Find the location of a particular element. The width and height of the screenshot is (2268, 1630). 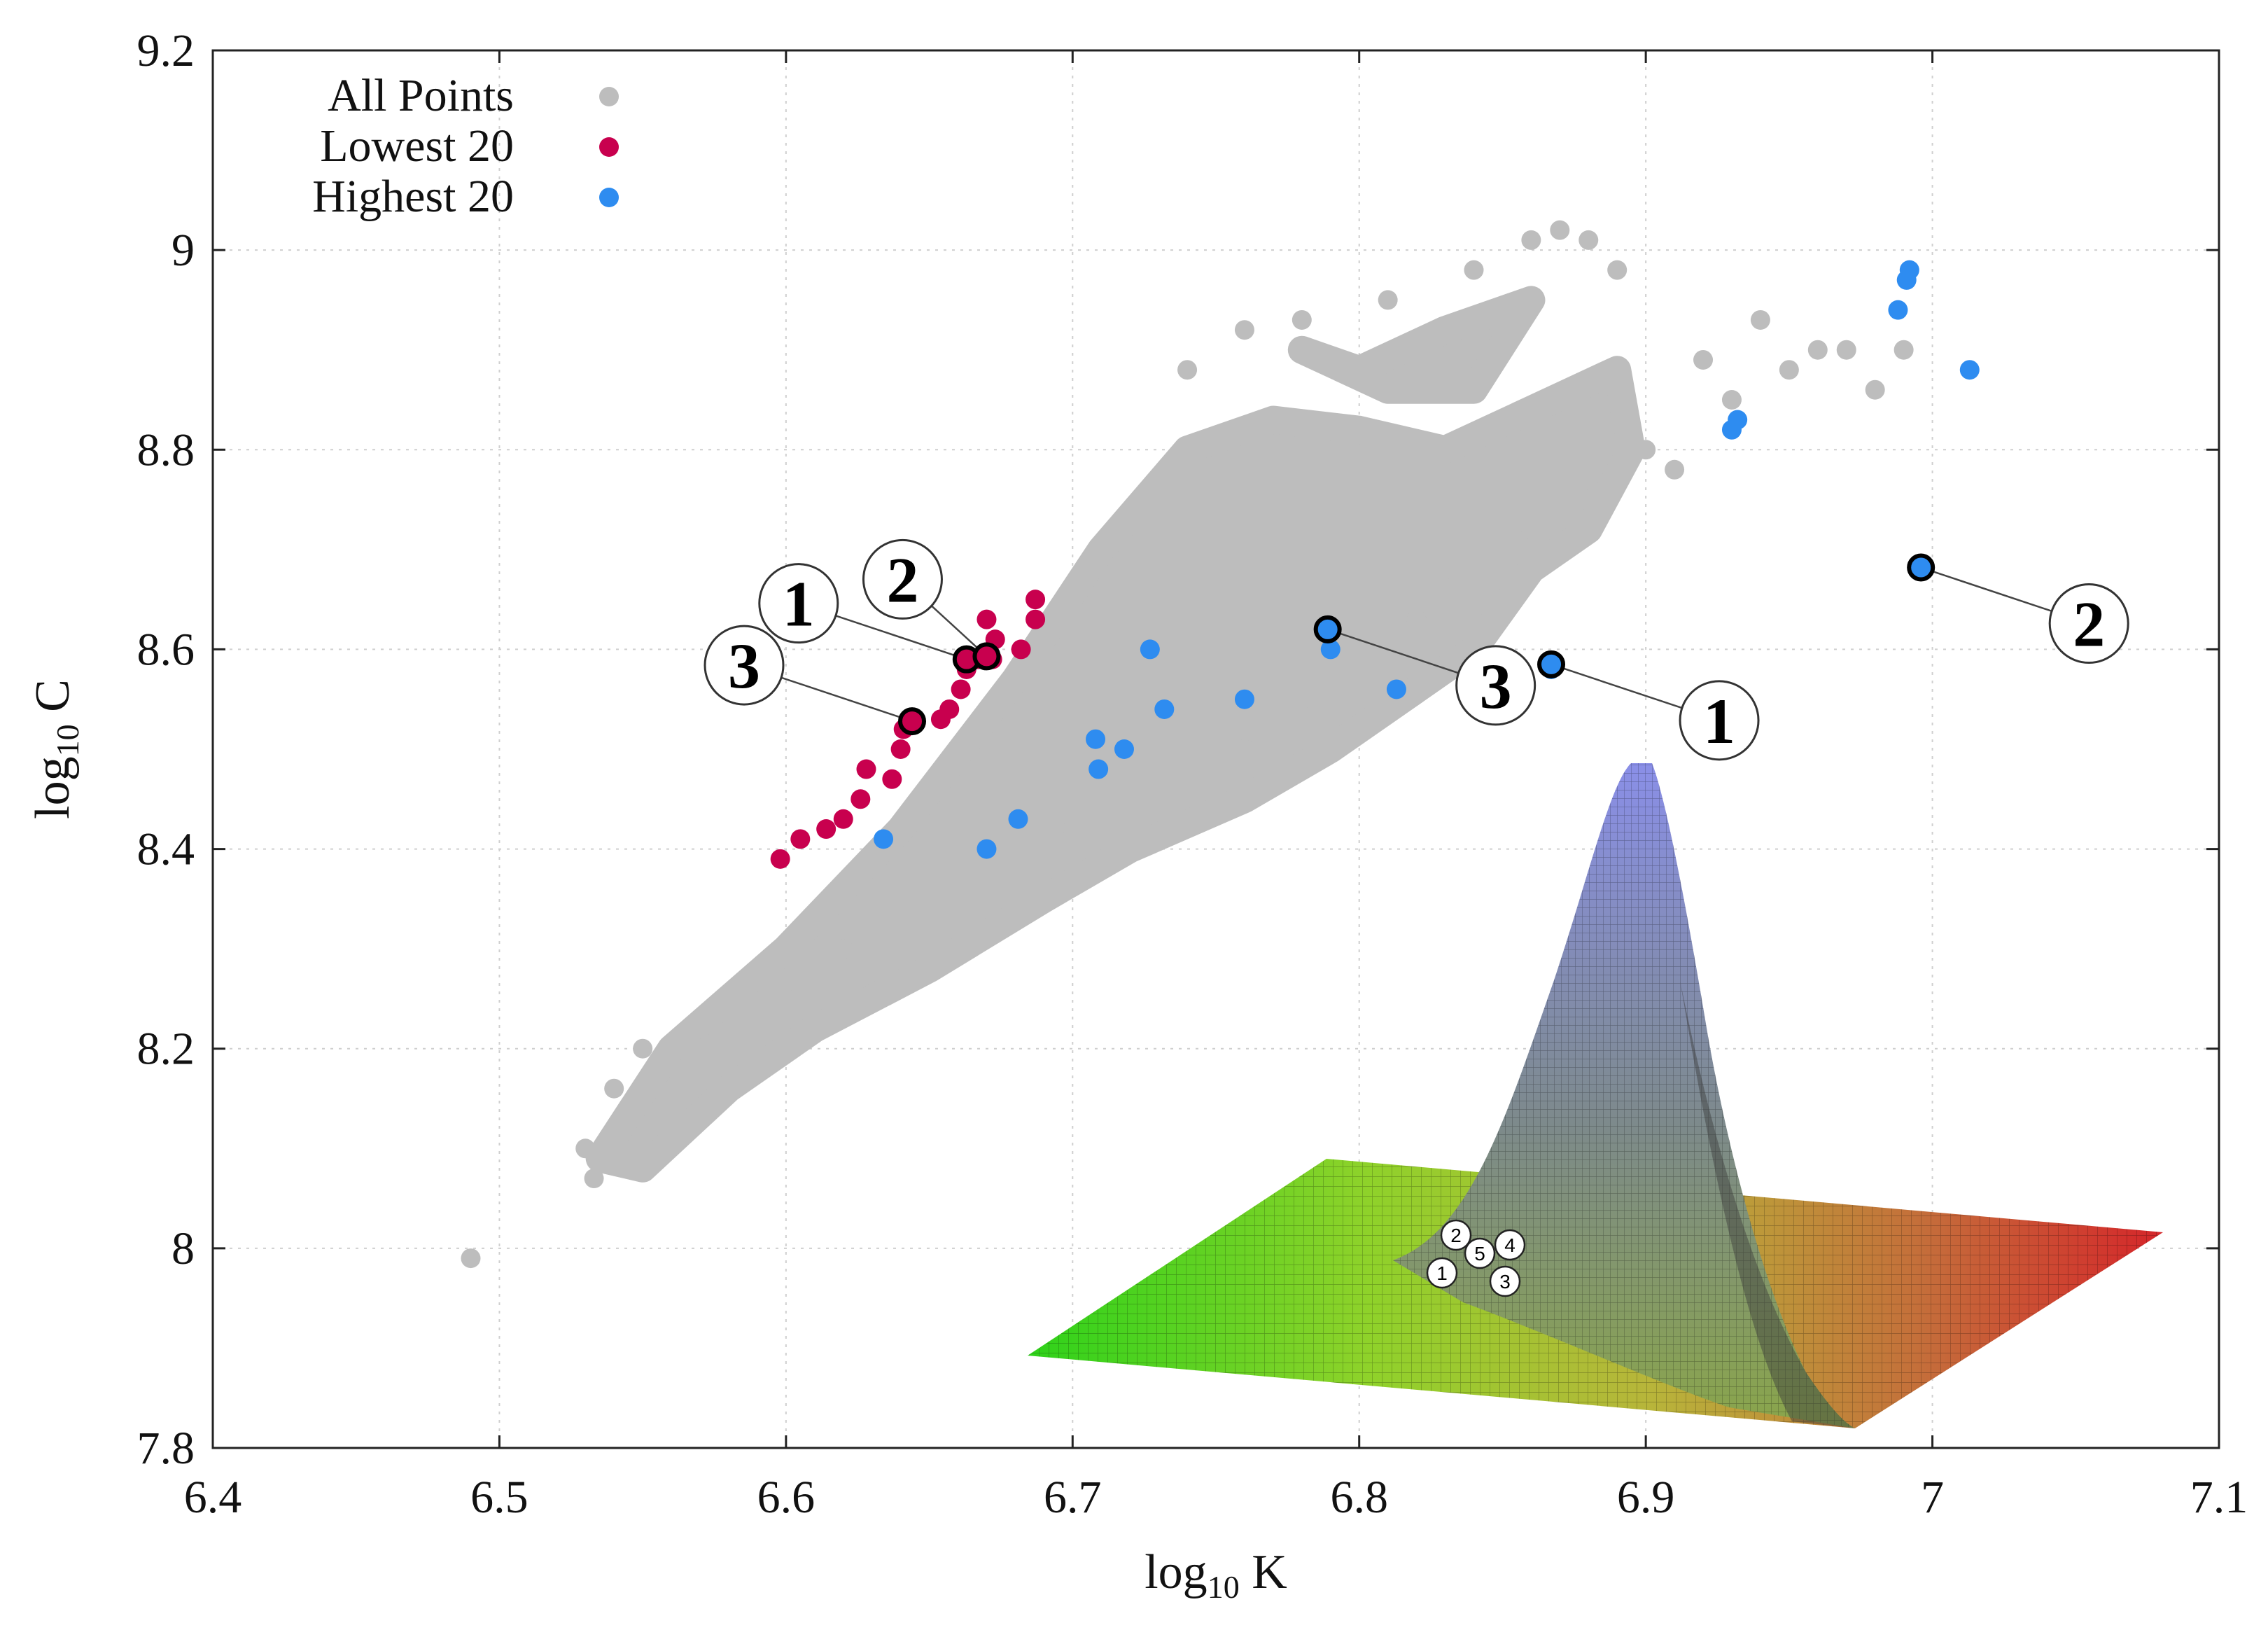

surface-peak-mesh is located at coordinates (1624, 1095).